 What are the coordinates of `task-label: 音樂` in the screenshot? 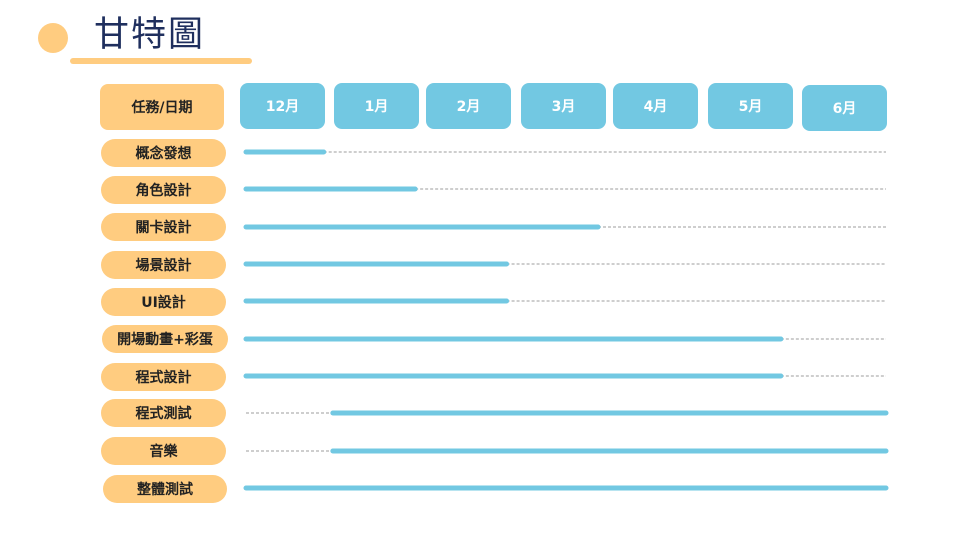 It's located at (163, 451).